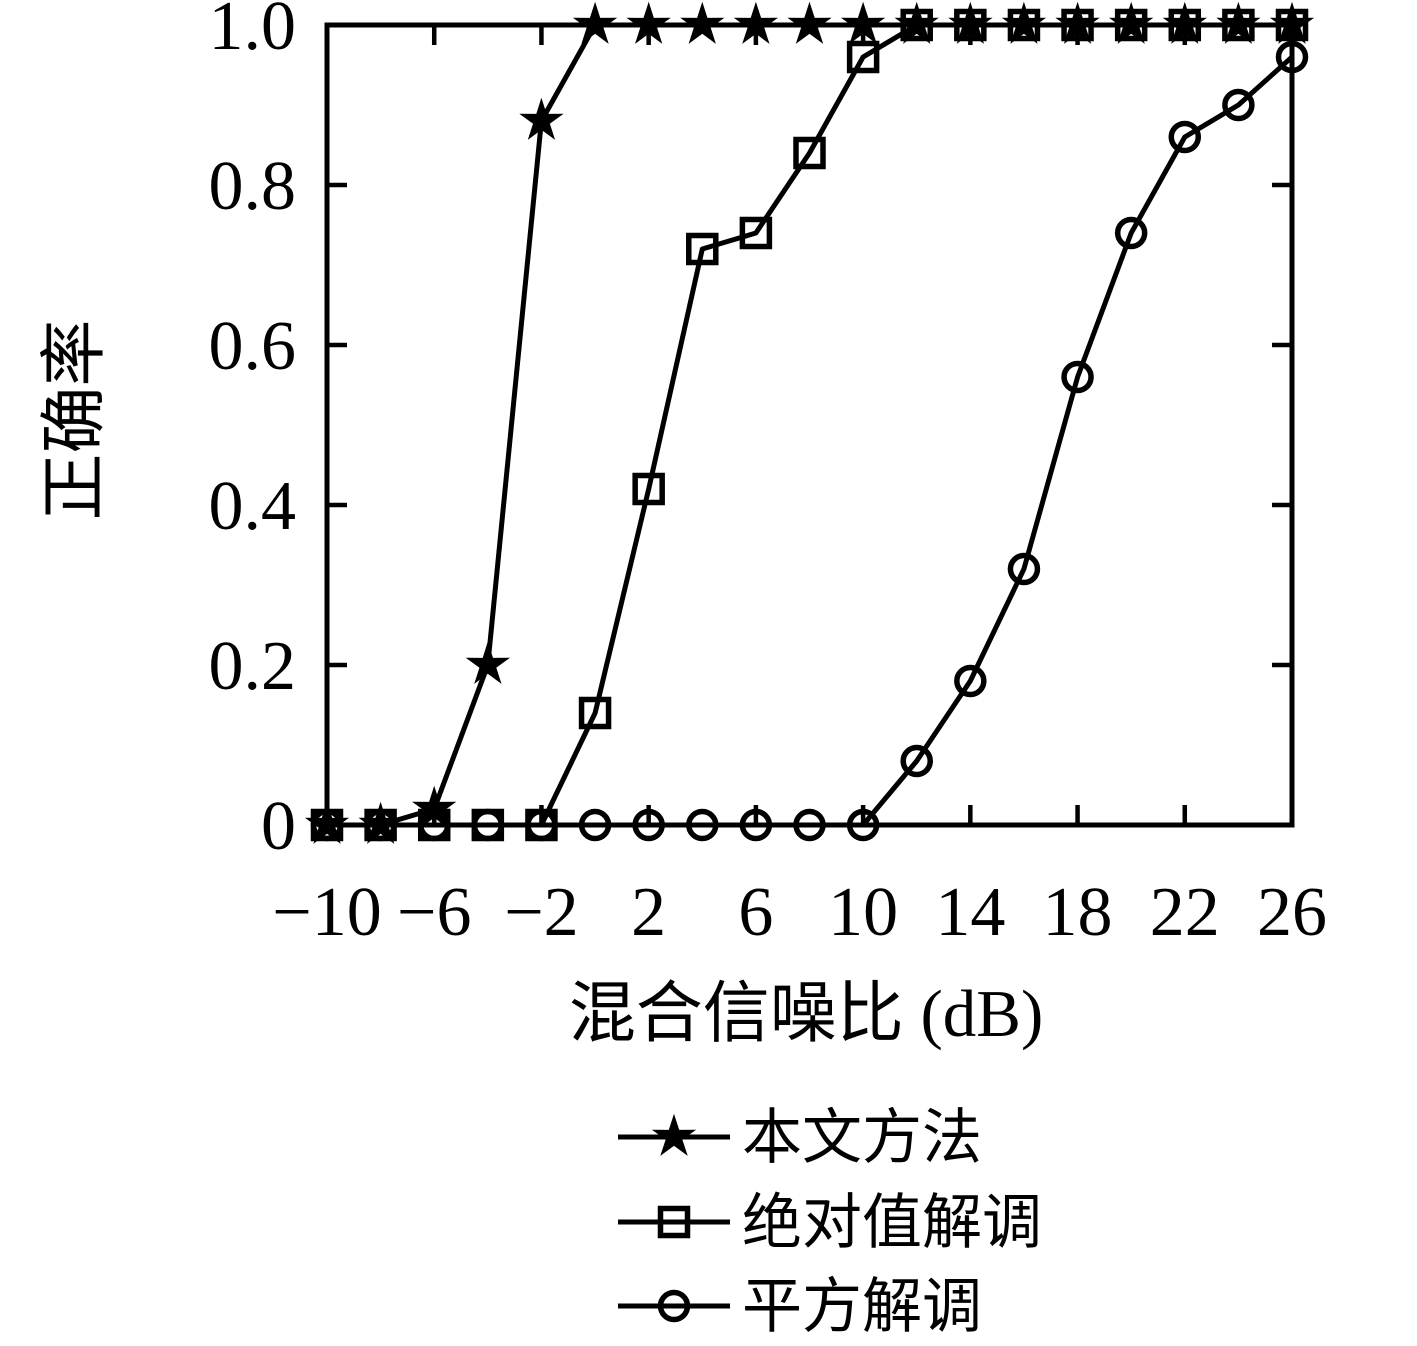 The height and width of the screenshot is (1346, 1417). Describe the element at coordinates (674, 1134) in the screenshot. I see `legend-marker-star` at that location.